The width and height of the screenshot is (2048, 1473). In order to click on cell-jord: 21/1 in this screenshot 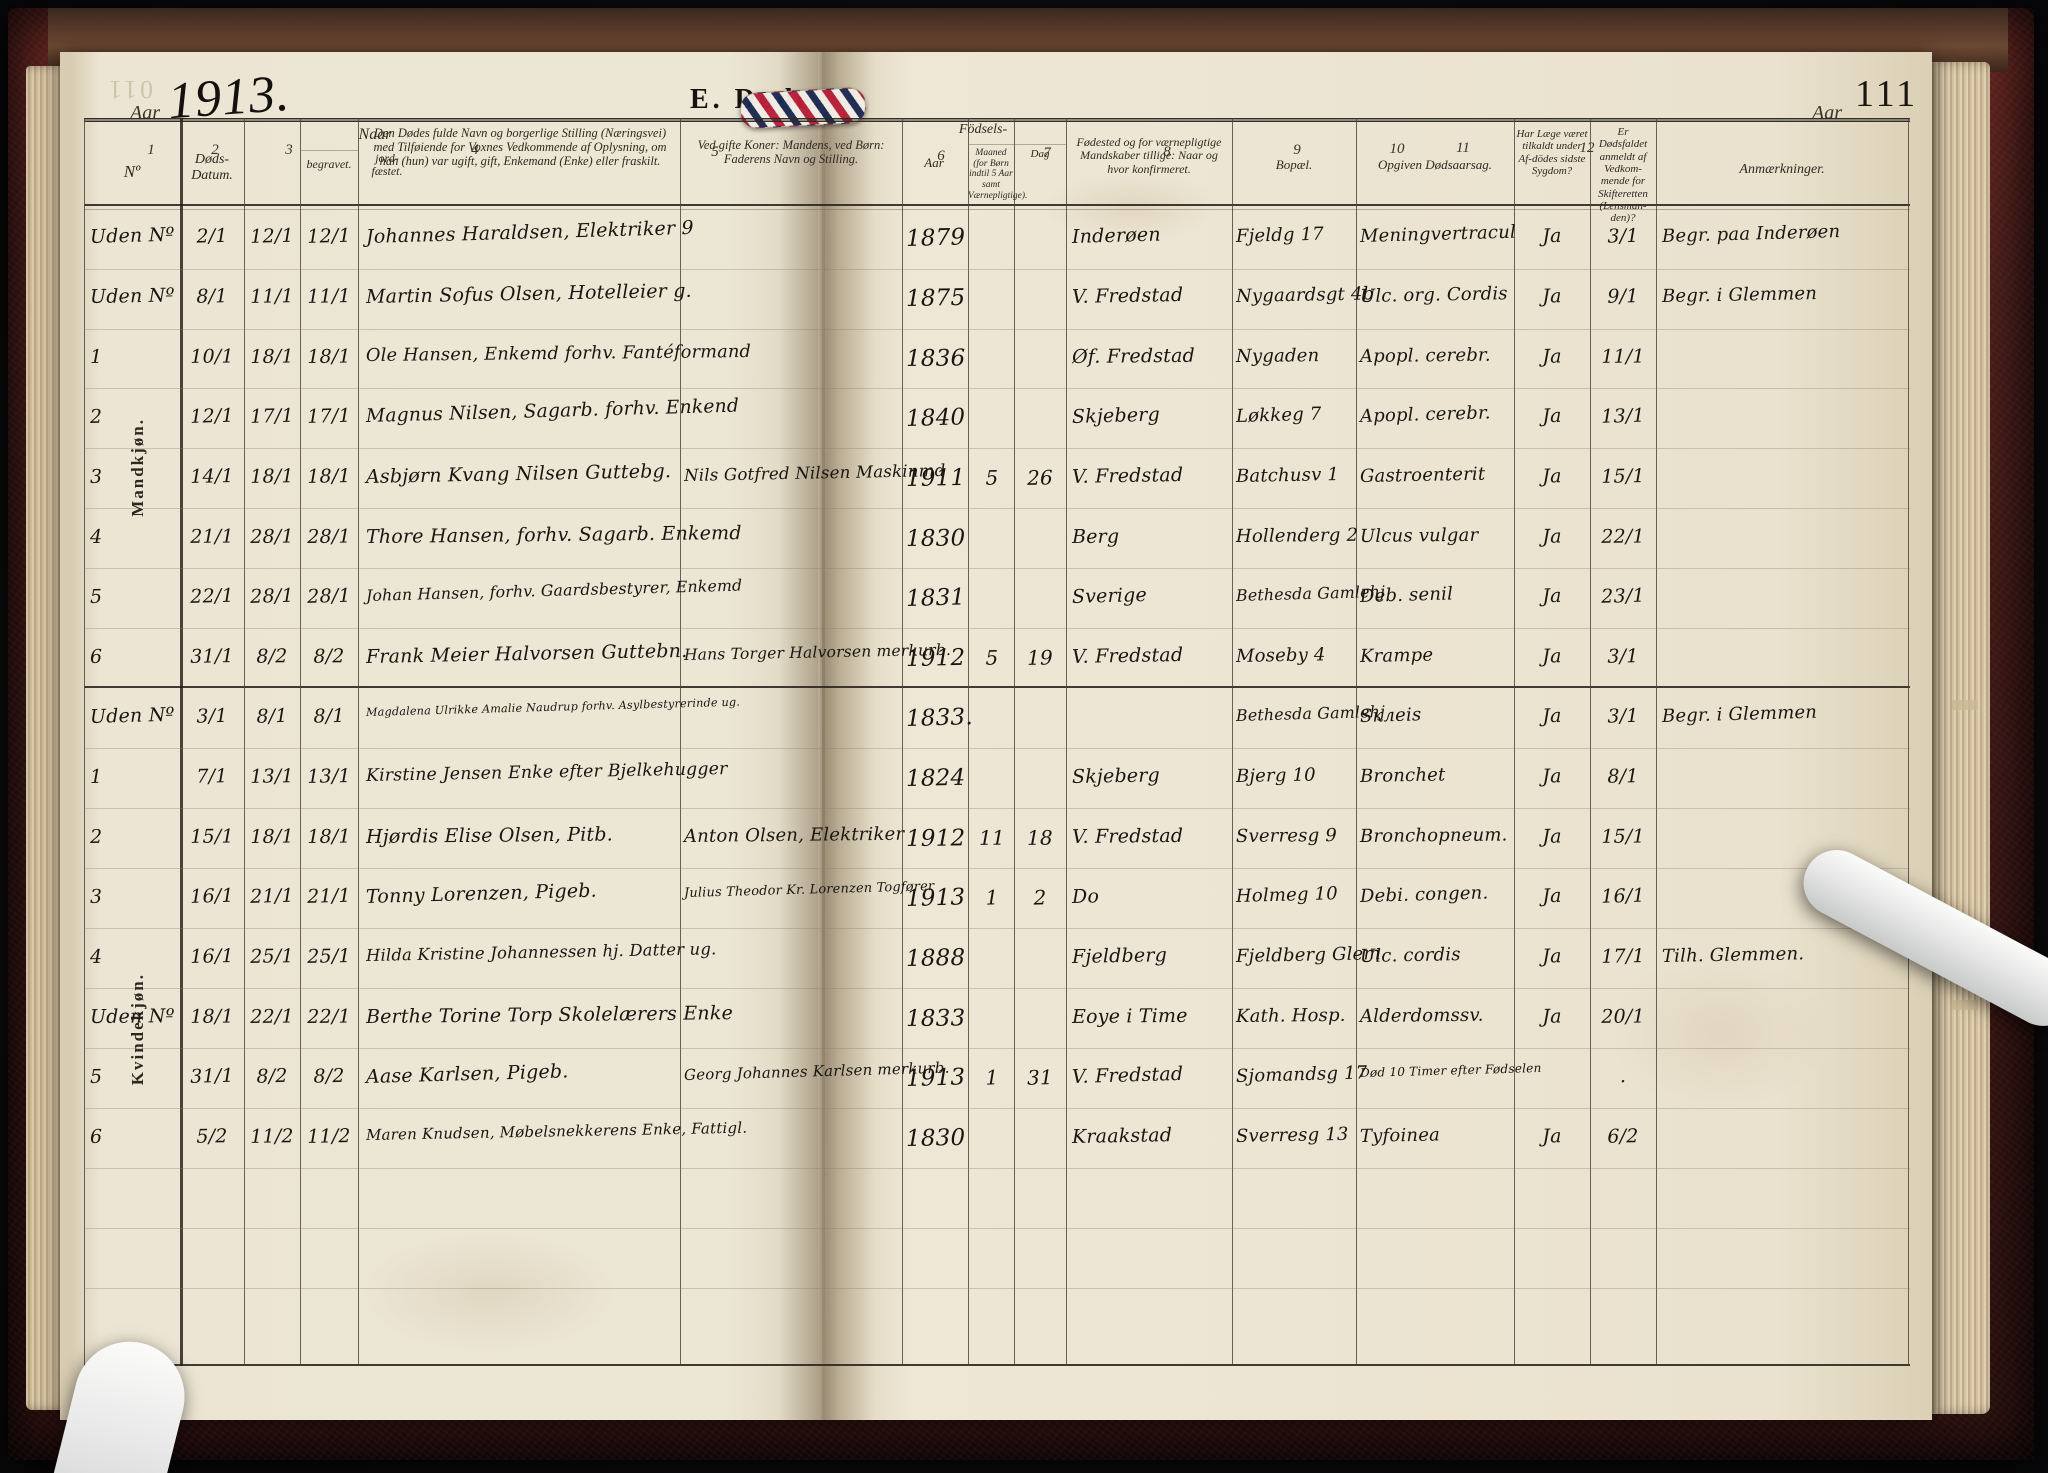, I will do `click(329, 896)`.